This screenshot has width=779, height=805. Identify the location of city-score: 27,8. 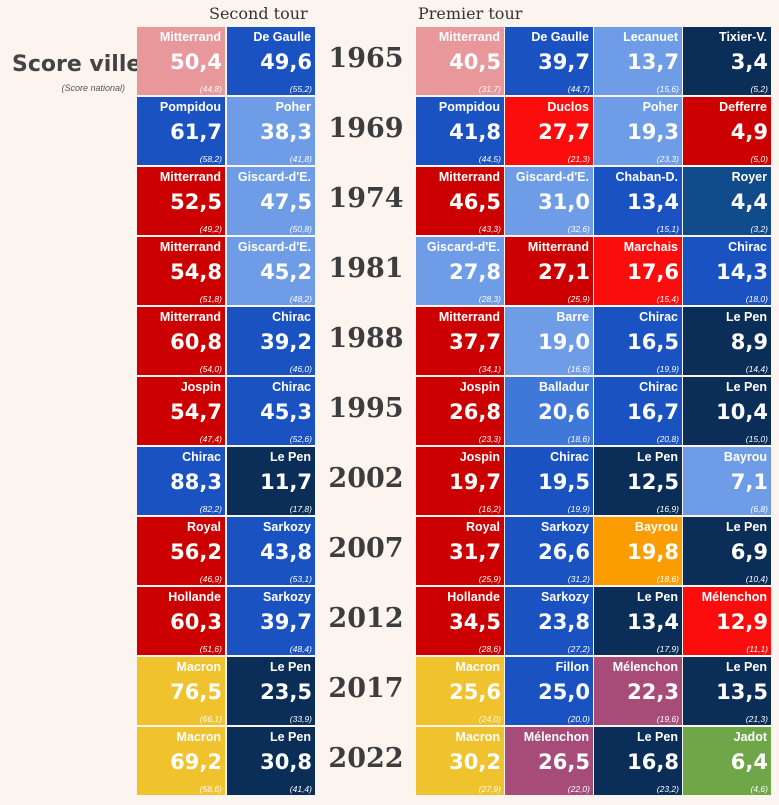
(475, 272).